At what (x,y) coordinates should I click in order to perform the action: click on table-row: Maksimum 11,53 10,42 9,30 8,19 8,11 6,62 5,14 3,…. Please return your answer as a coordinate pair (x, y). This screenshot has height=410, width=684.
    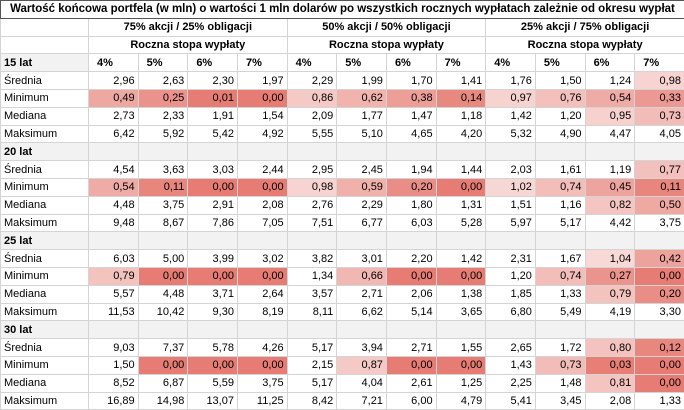
    Looking at the image, I should click on (342, 312).